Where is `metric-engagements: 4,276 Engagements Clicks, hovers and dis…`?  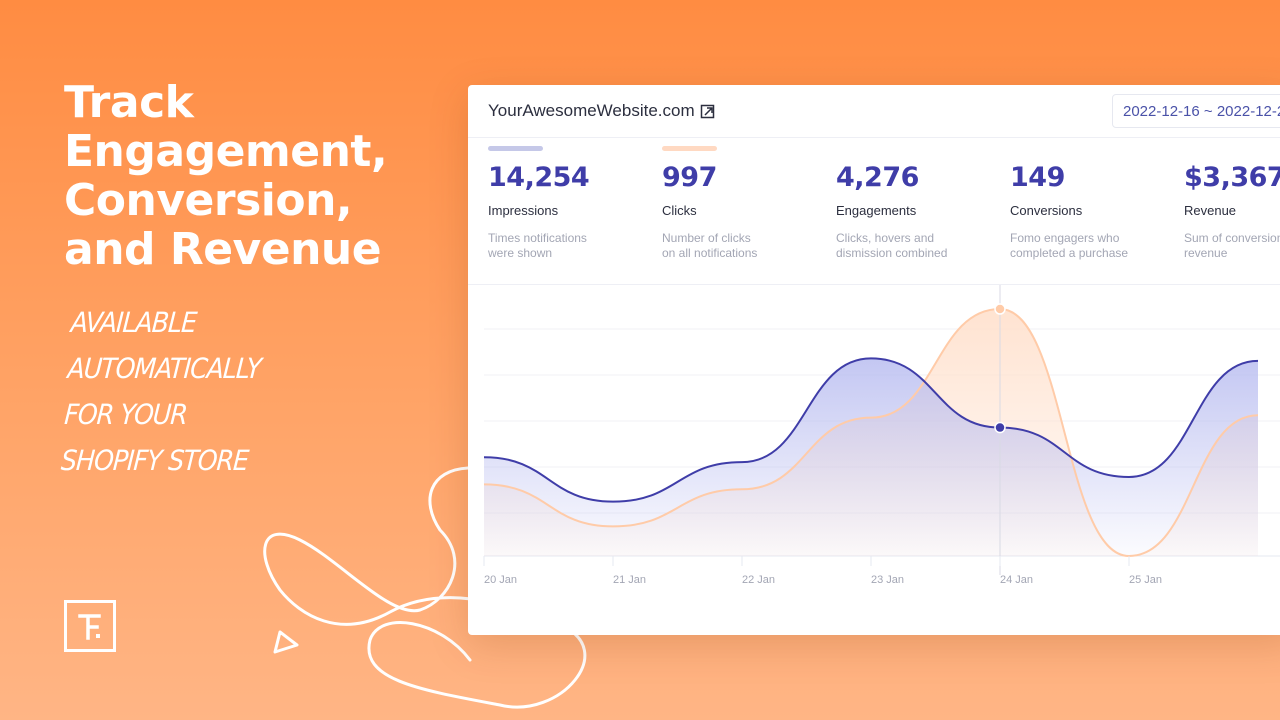
metric-engagements: 4,276 Engagements Clicks, hovers and dis… is located at coordinates (916, 203).